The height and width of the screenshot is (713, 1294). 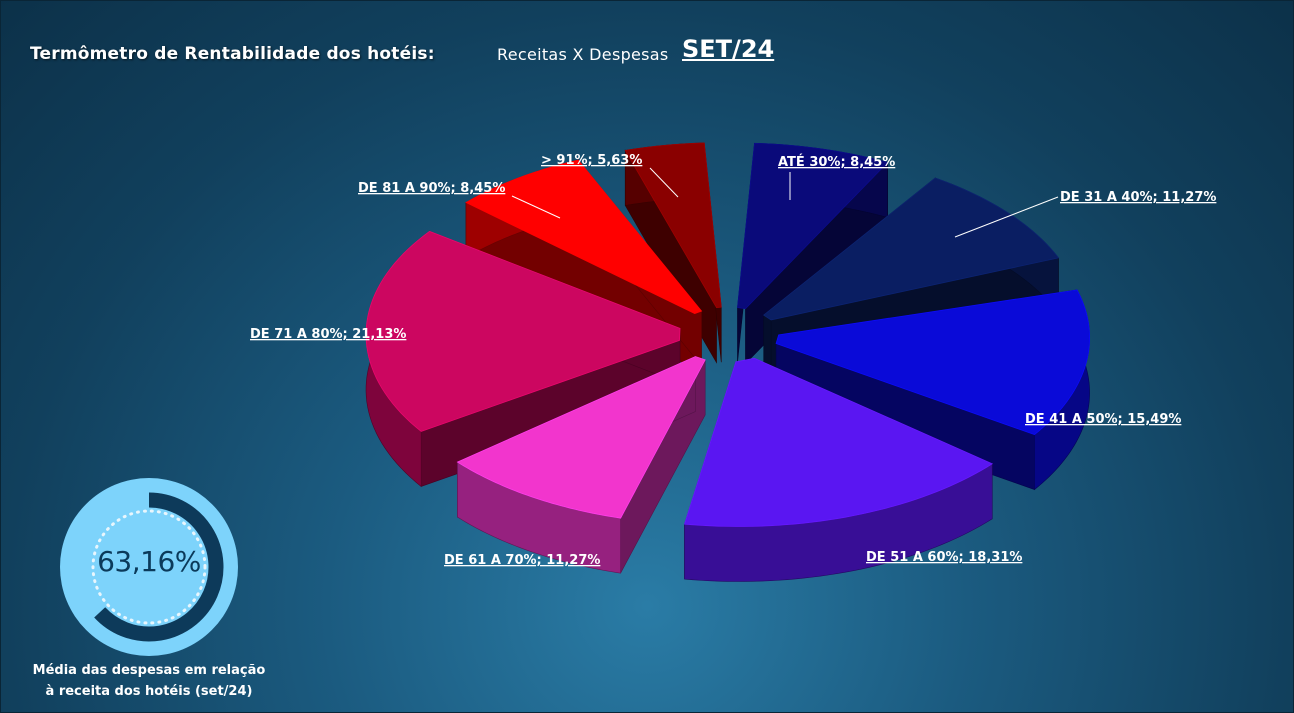 What do you see at coordinates (232, 54) in the screenshot?
I see `page-title: Termômetro de Rentabilidade dos hotéis:` at bounding box center [232, 54].